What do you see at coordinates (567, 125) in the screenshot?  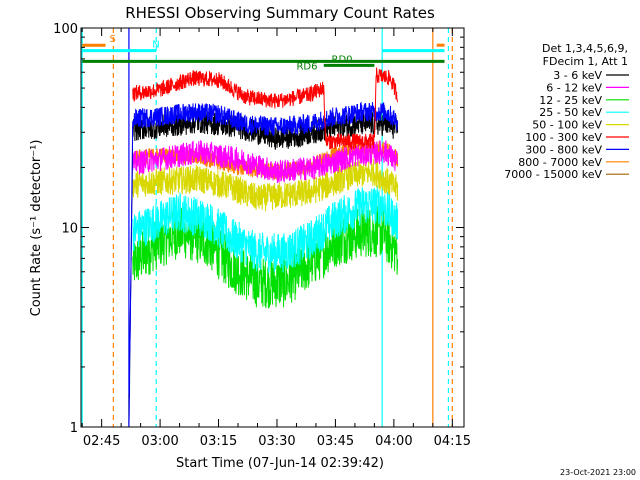 I see `legend-entry-label: 50 - 100 keV` at bounding box center [567, 125].